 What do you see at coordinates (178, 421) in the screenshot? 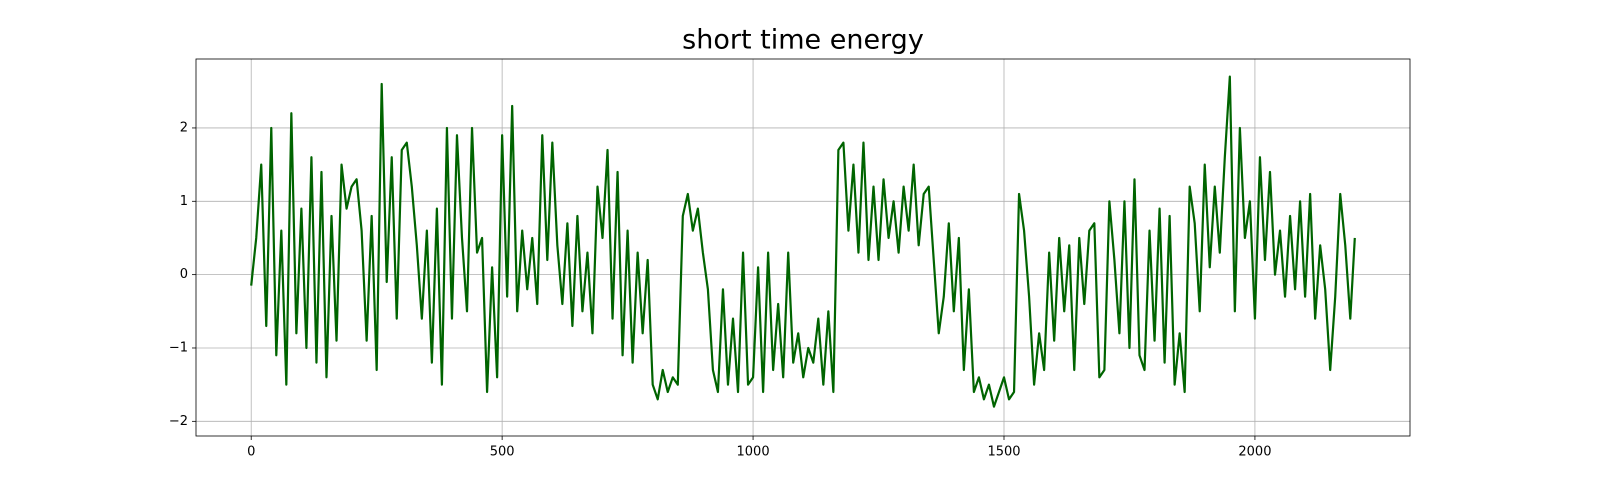
I see `y-tick-label: −2` at bounding box center [178, 421].